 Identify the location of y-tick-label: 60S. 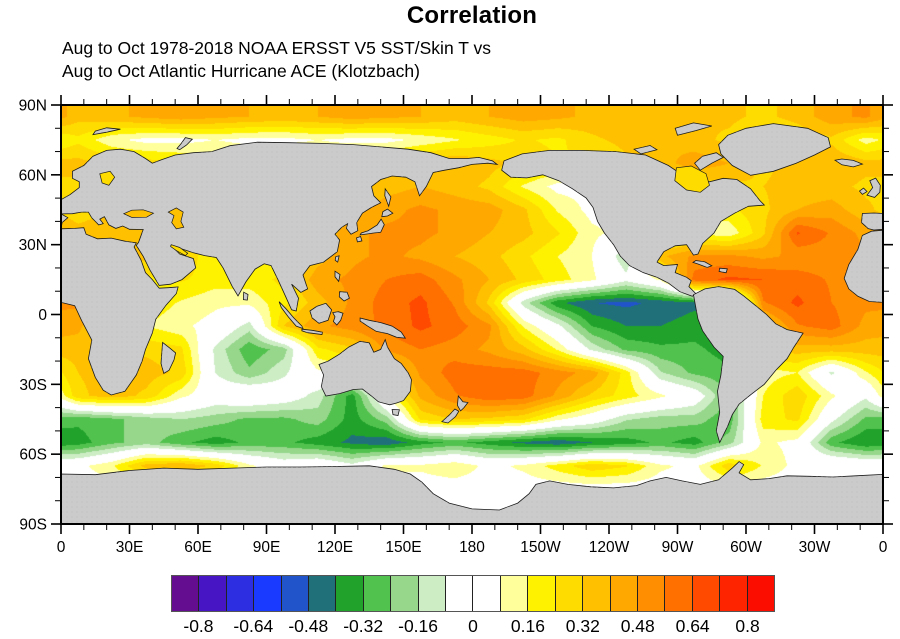
(33, 455).